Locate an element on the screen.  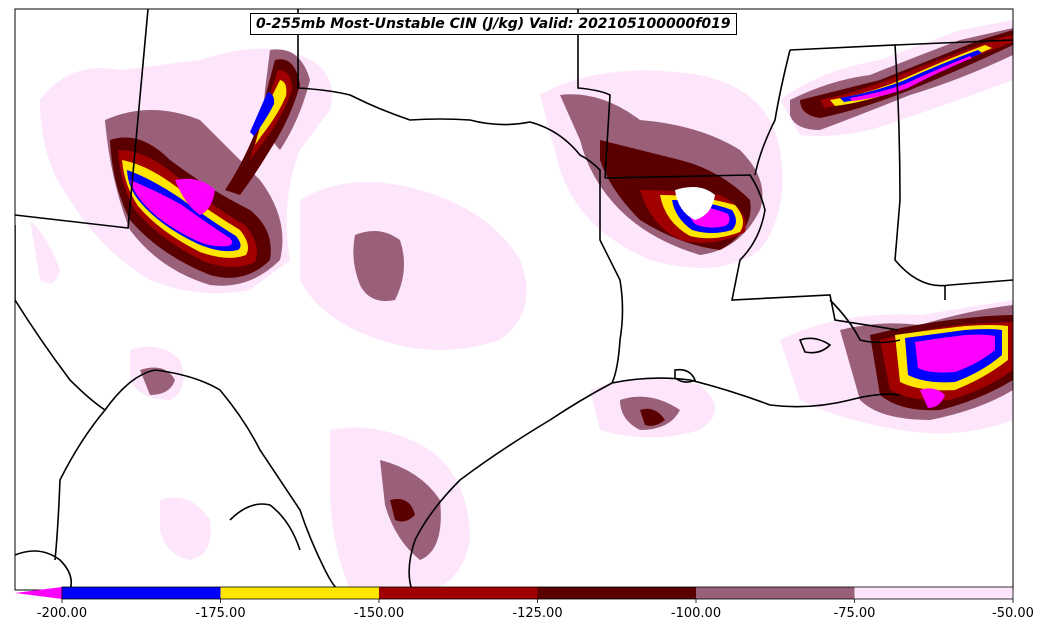
colorbar is located at coordinates (514, 594).